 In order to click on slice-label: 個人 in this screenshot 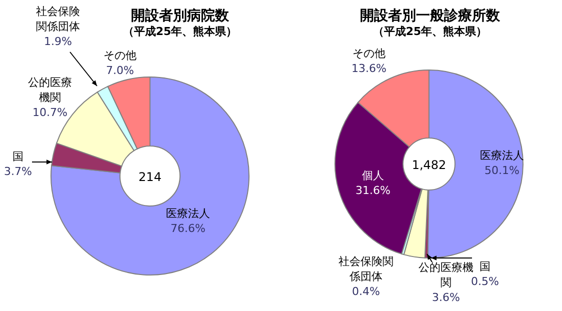, I will do `click(373, 175)`.